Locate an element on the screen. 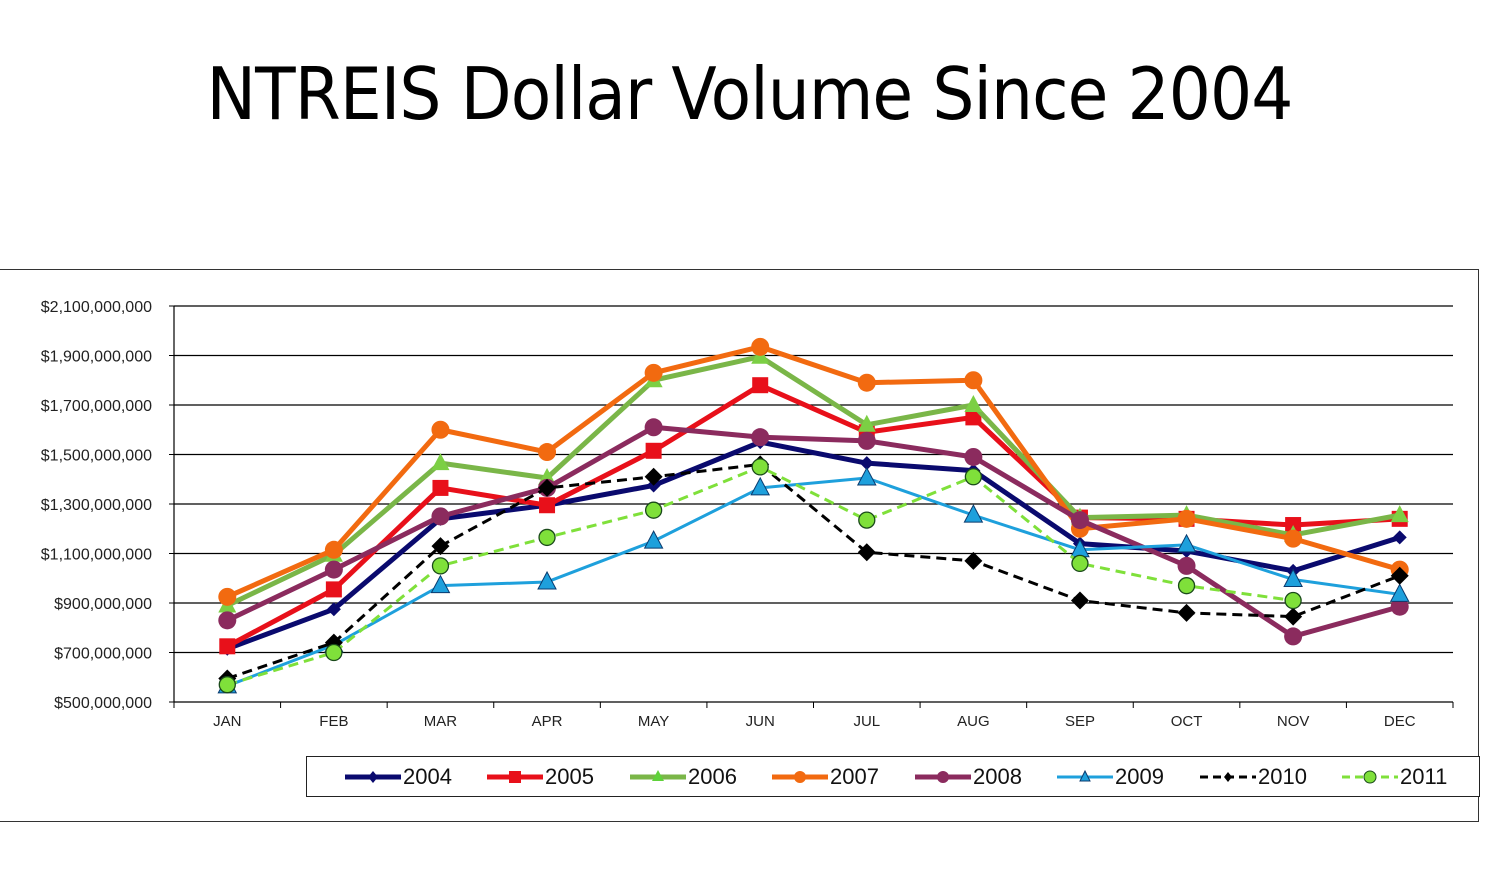 The width and height of the screenshot is (1499, 874). legend: 2004 2005 2006 2007 2008 2009 2010 2011 is located at coordinates (893, 776).